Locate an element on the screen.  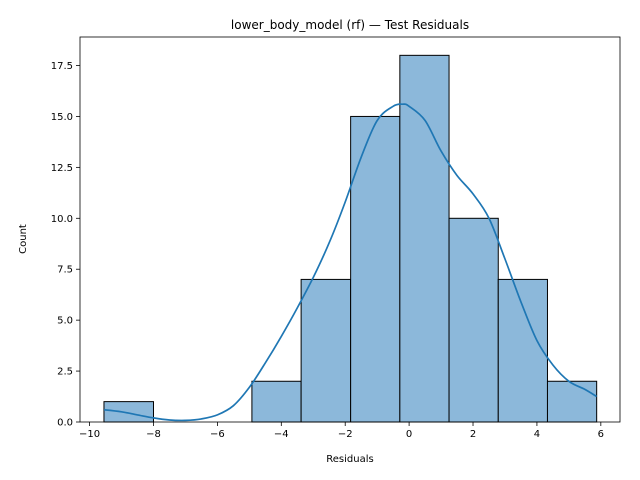
y-tick-label: 2.5 is located at coordinates (65, 372).